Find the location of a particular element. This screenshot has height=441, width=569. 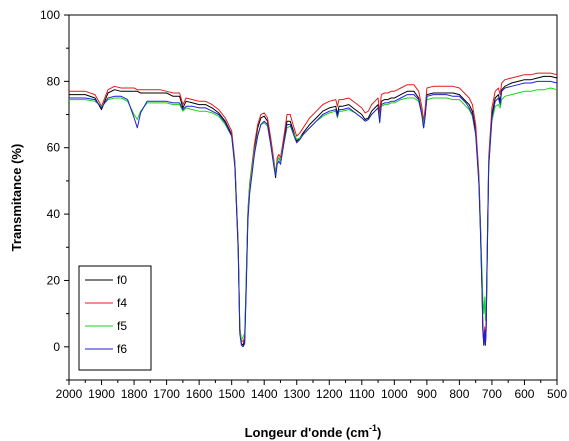

x-axis-title-close: ) is located at coordinates (379, 432).